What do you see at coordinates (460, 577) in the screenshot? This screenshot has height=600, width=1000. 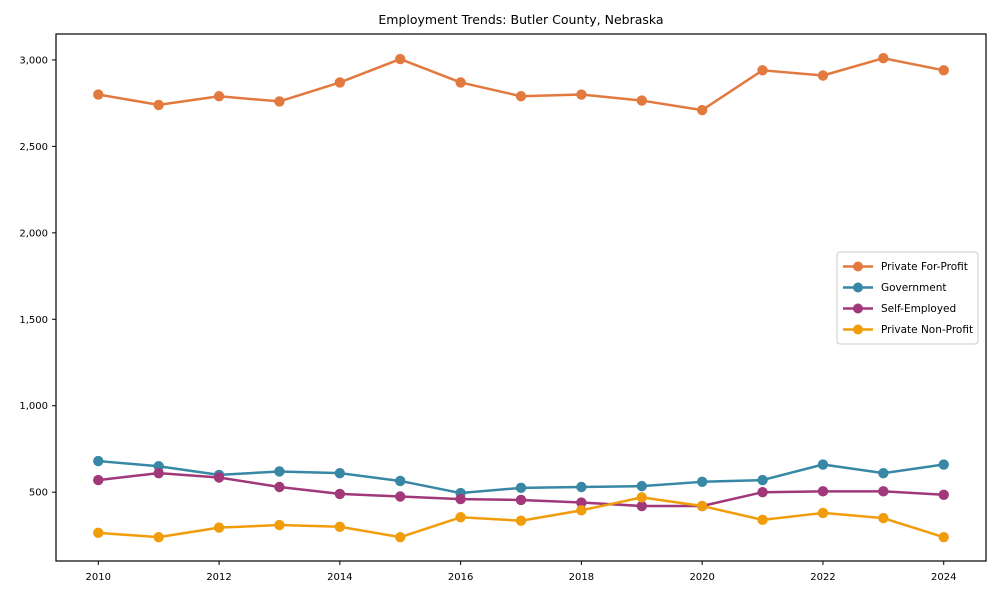 I see `x-tick-label: 2016` at bounding box center [460, 577].